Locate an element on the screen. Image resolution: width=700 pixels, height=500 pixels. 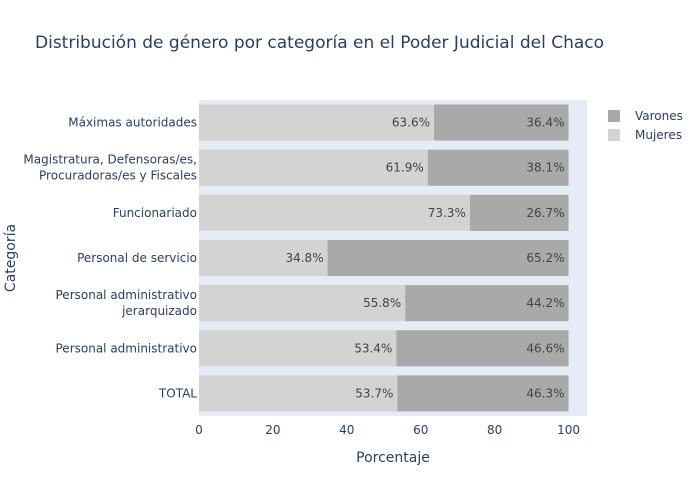
y-tick-label-4-line0: Personal administrativo is located at coordinates (127, 295).